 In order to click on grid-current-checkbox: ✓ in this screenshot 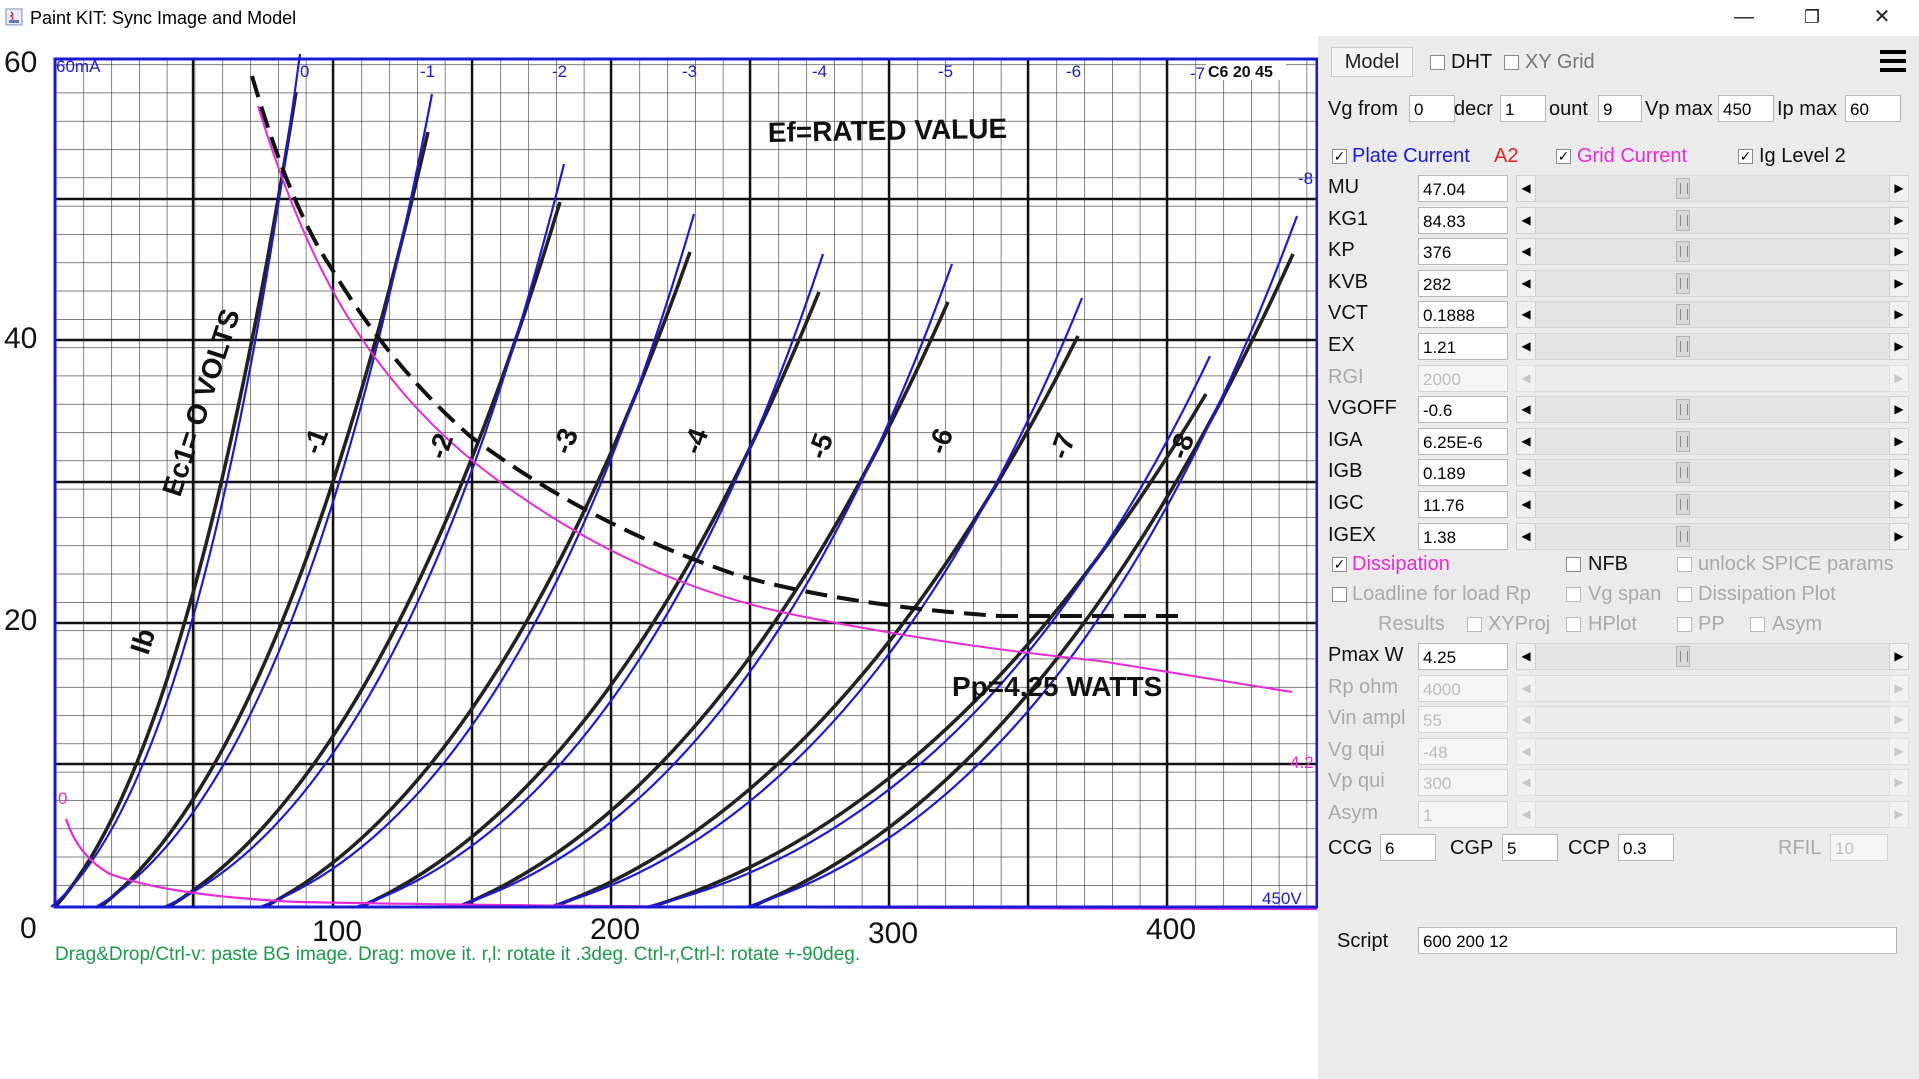, I will do `click(1563, 156)`.